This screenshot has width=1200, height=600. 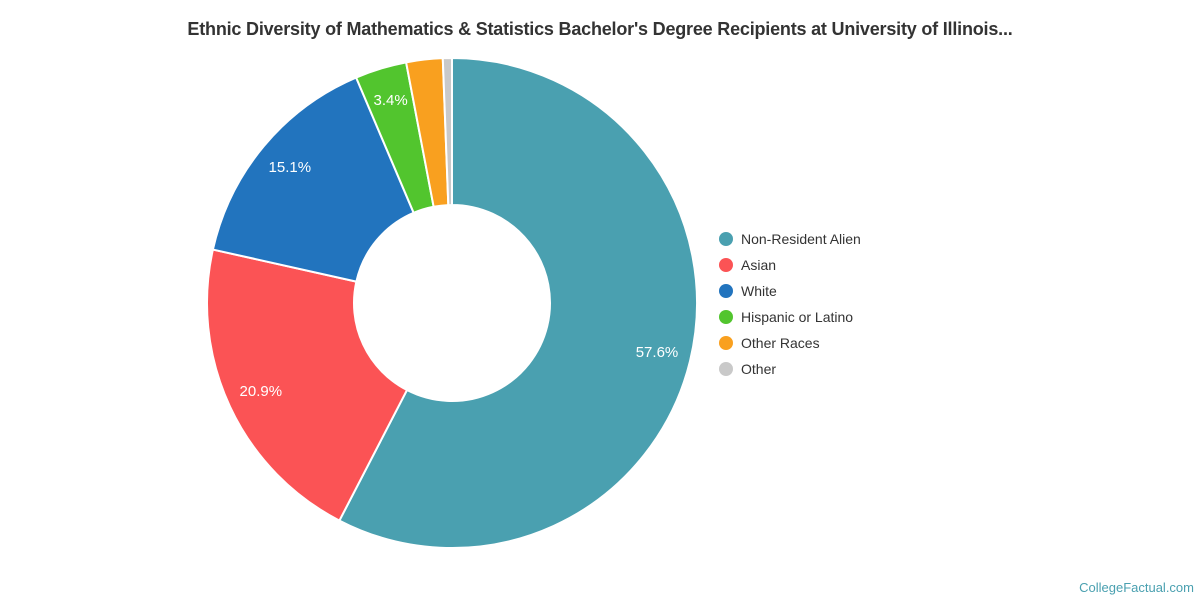 I want to click on pie-slice-asian, so click(x=307, y=385).